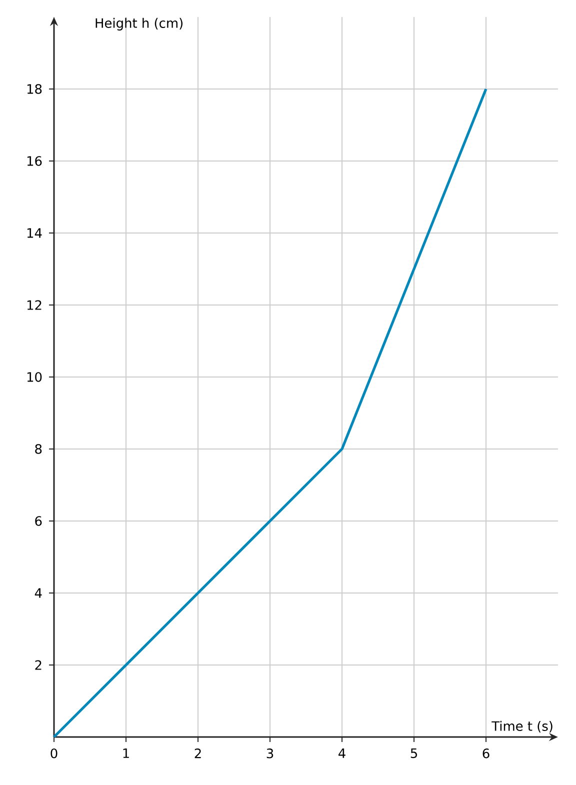 This screenshot has width=576, height=785. What do you see at coordinates (197, 753) in the screenshot?
I see `x-tick-label: 2` at bounding box center [197, 753].